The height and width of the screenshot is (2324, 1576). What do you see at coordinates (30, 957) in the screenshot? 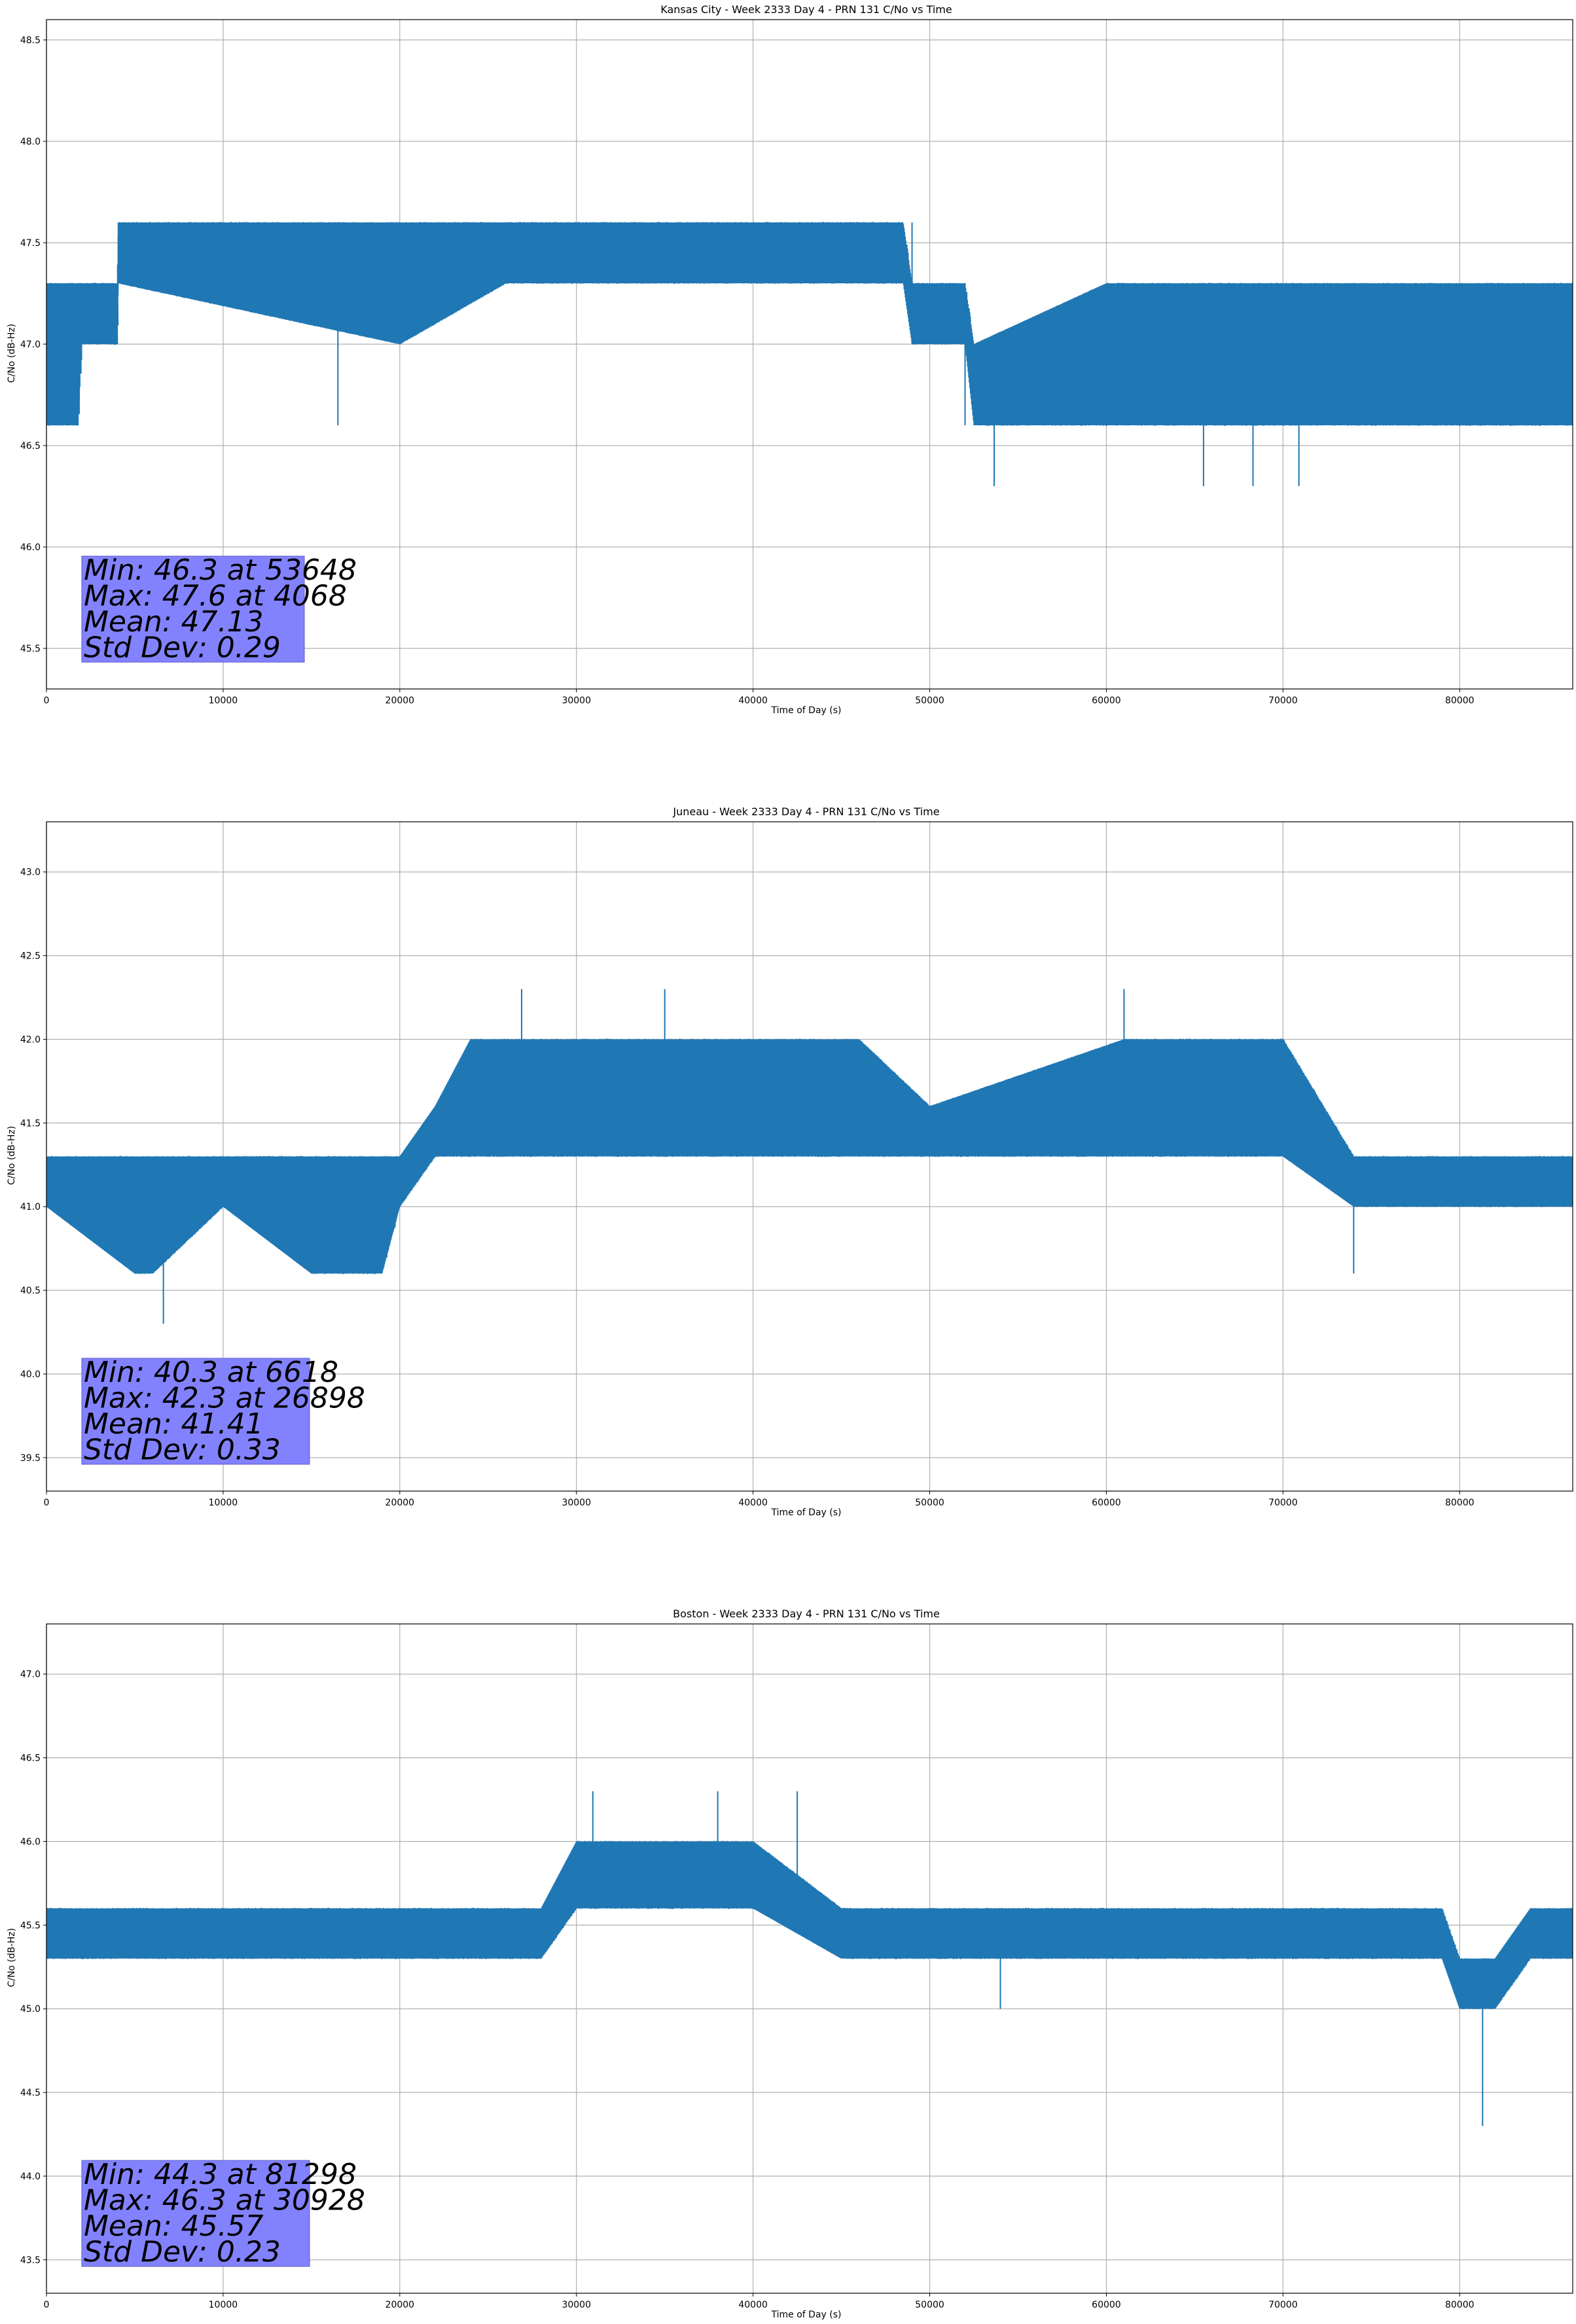
I see `y-tick-label: 42.5` at bounding box center [30, 957].